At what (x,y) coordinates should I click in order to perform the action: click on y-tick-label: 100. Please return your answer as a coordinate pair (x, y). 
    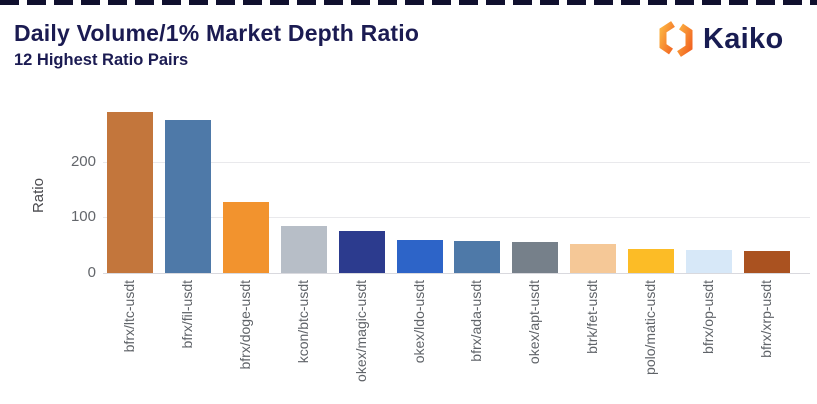
    Looking at the image, I should click on (83, 217).